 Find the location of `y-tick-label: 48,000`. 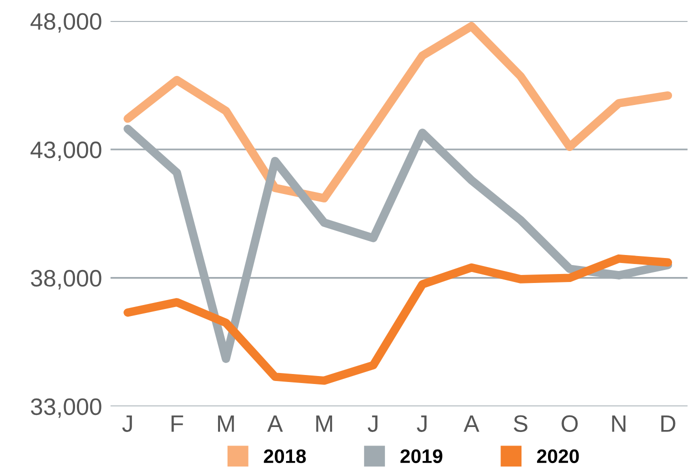

y-tick-label: 48,000 is located at coordinates (66, 23).